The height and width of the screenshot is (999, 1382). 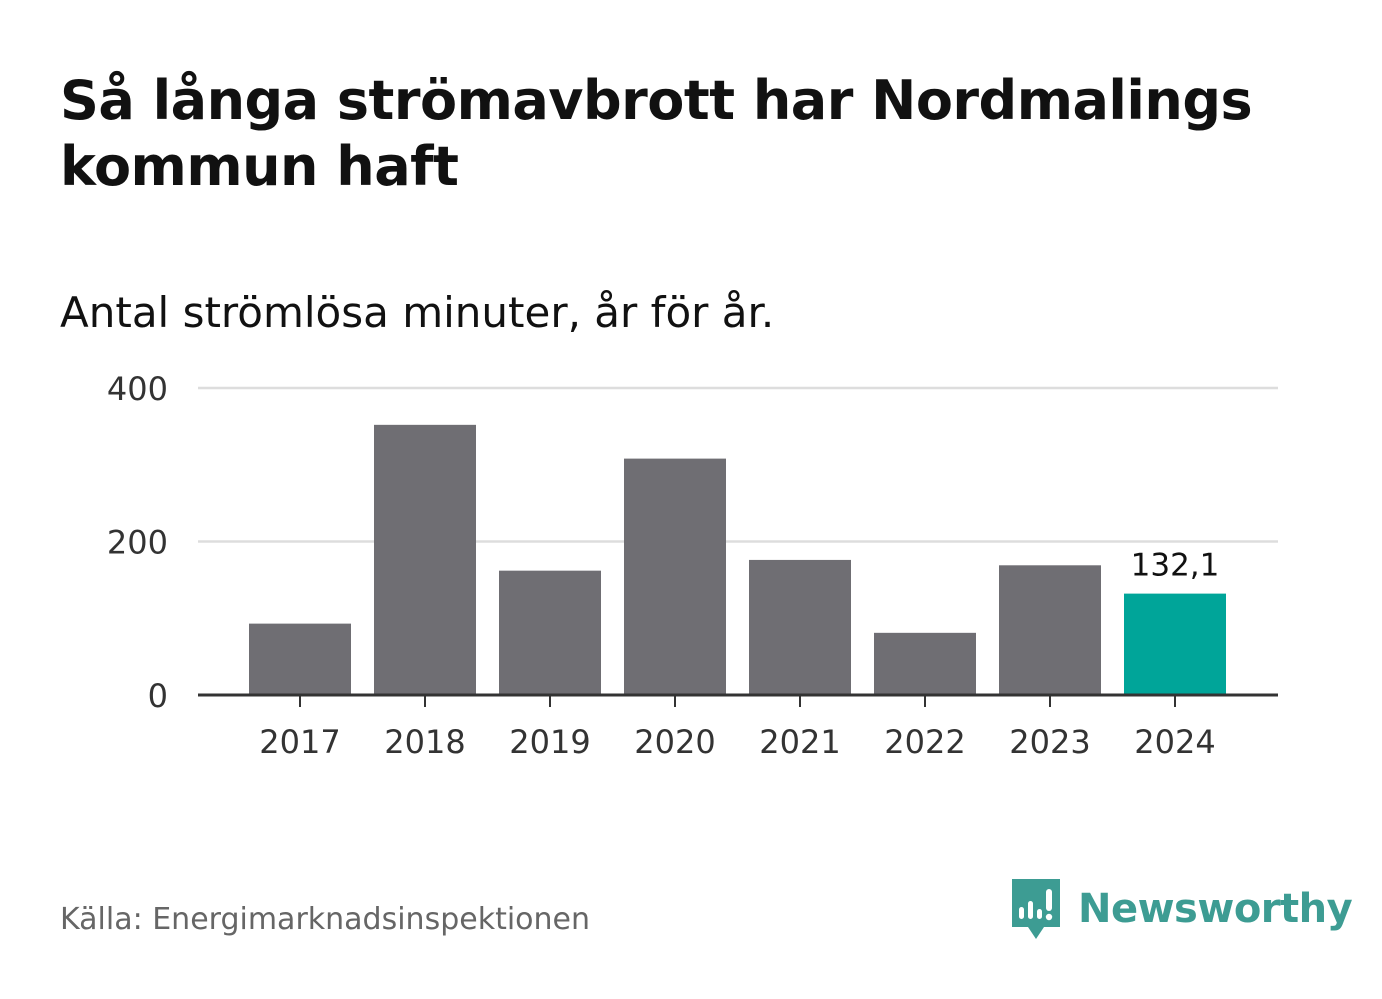 I want to click on source-note: Källa: Energimarknadsinspektionen, so click(x=325, y=919).